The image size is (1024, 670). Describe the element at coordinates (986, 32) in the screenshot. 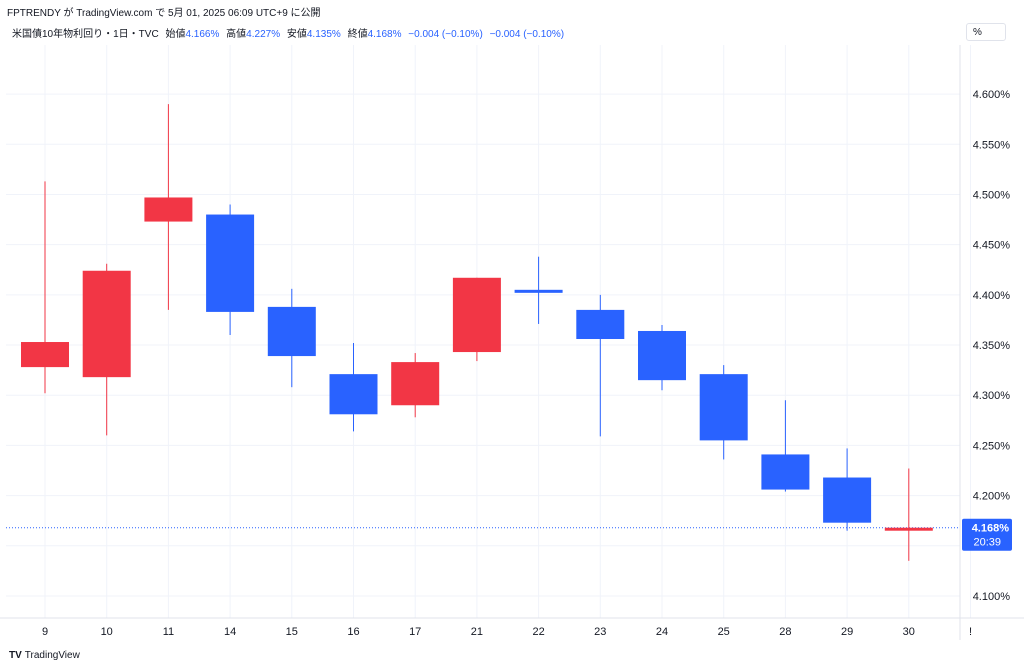

I see `unit-button: %` at that location.